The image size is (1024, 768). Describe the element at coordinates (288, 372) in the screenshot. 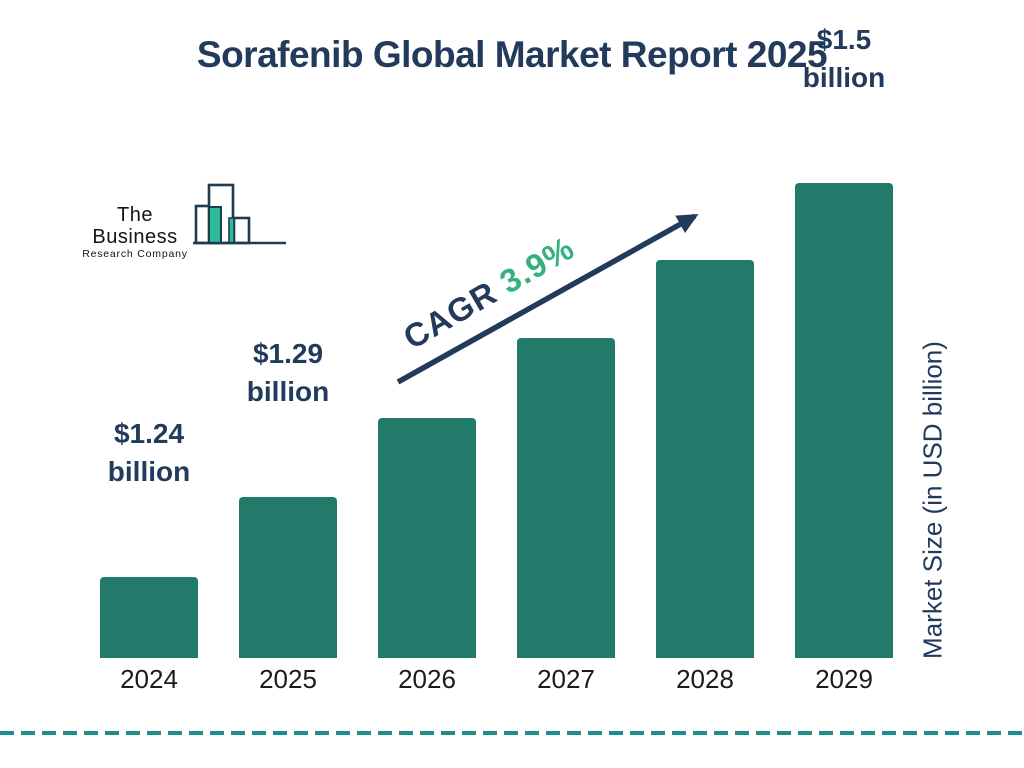

I see `value-label-2025: $1.29 billion` at that location.